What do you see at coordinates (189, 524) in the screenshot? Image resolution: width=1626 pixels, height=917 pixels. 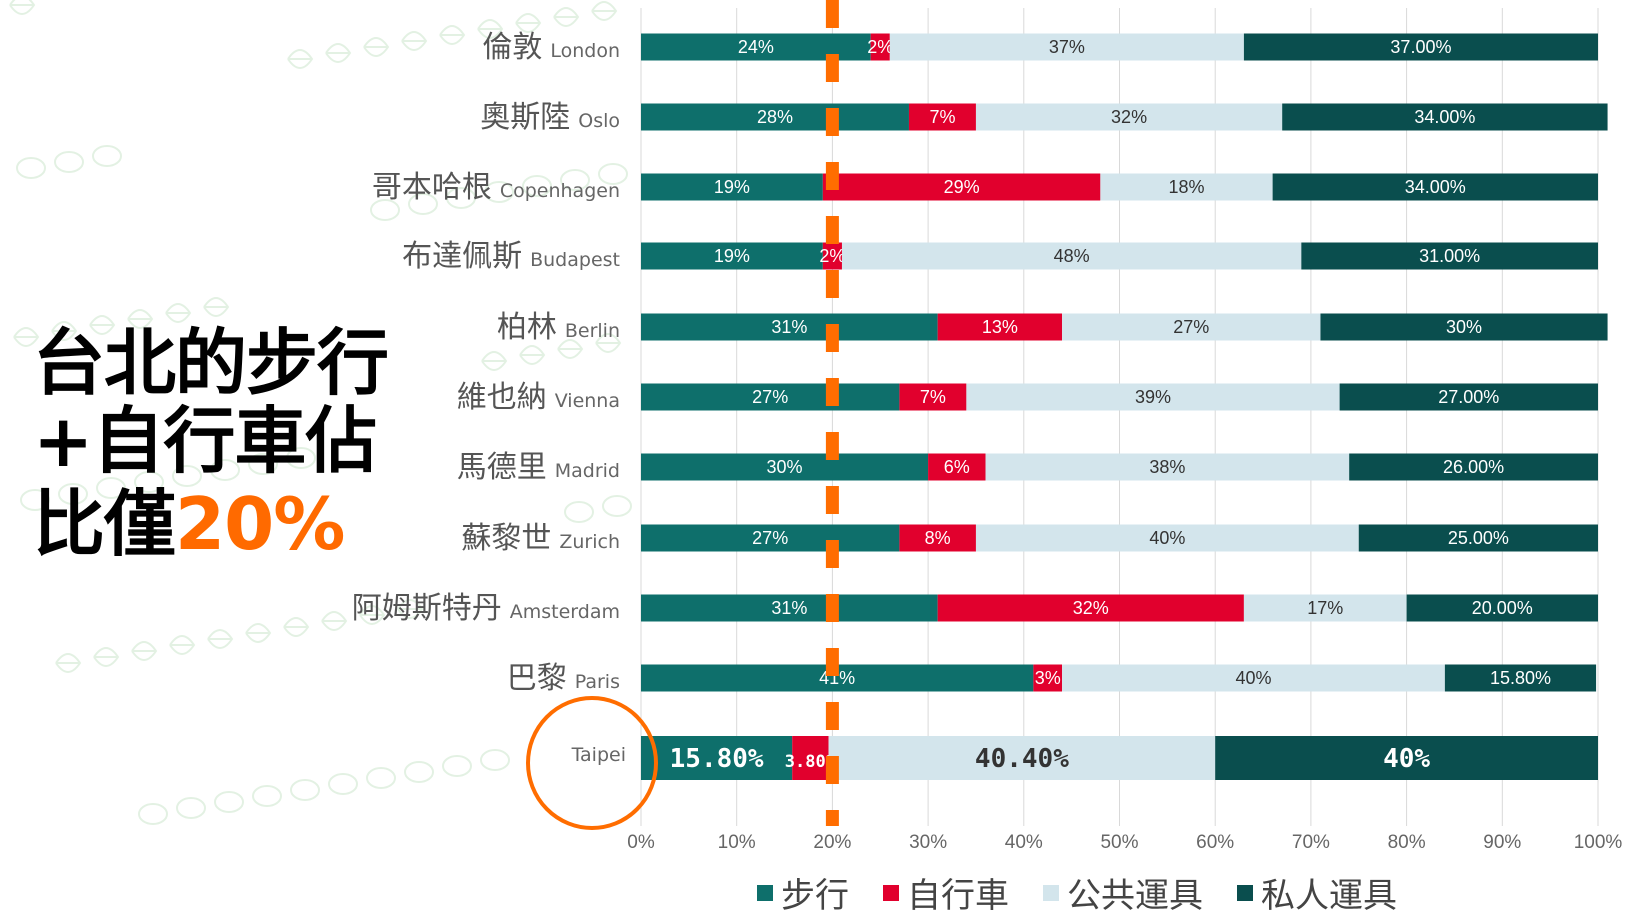 I see `headline-line-3: 比僅20%` at bounding box center [189, 524].